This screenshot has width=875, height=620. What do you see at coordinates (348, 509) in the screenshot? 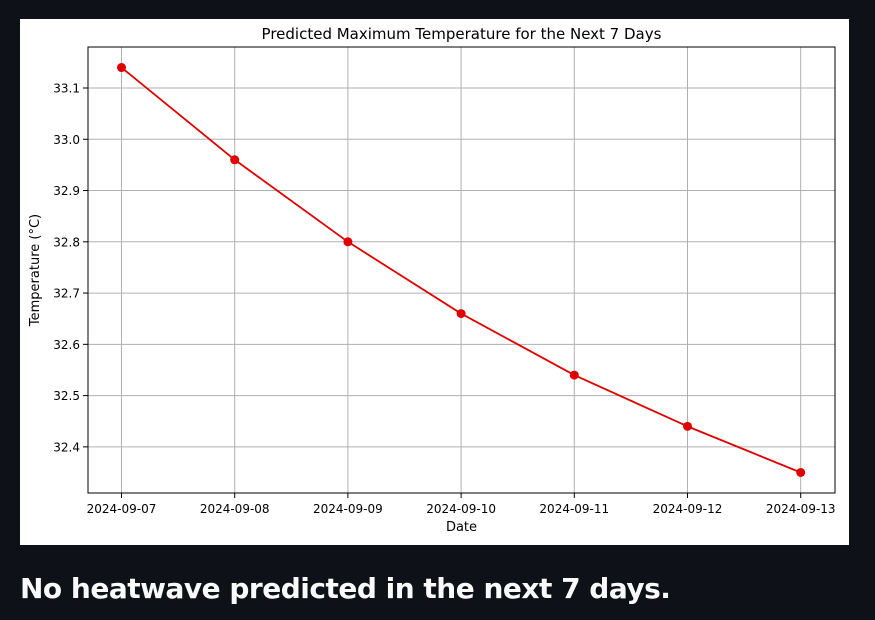
I see `x-tick-label: 2024-09-09` at bounding box center [348, 509].